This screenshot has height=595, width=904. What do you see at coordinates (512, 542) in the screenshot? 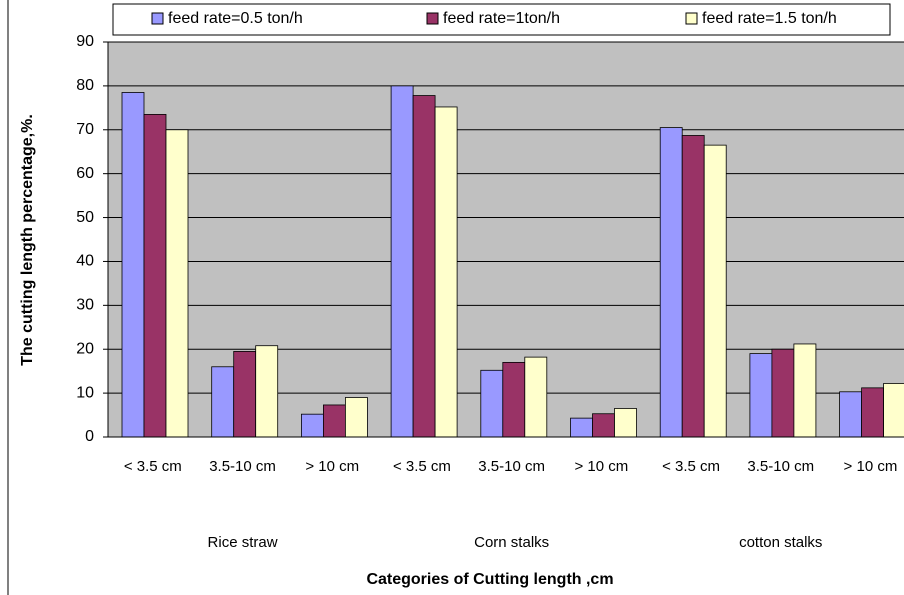
I see `group-label: Corn stalks` at bounding box center [512, 542].